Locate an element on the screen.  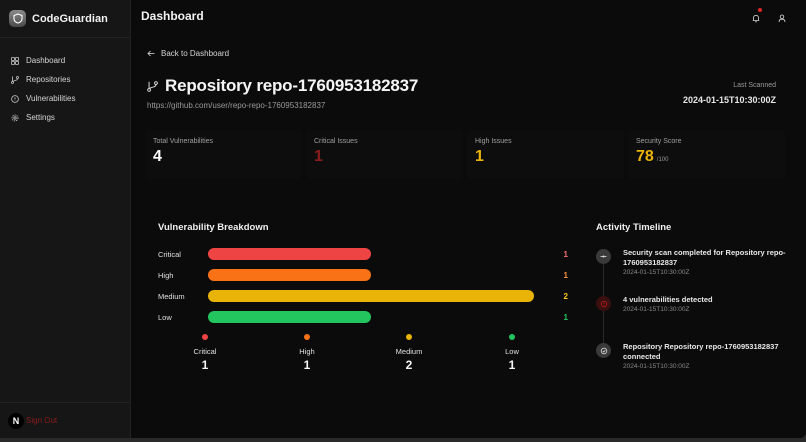
bell-icon is located at coordinates (756, 18).